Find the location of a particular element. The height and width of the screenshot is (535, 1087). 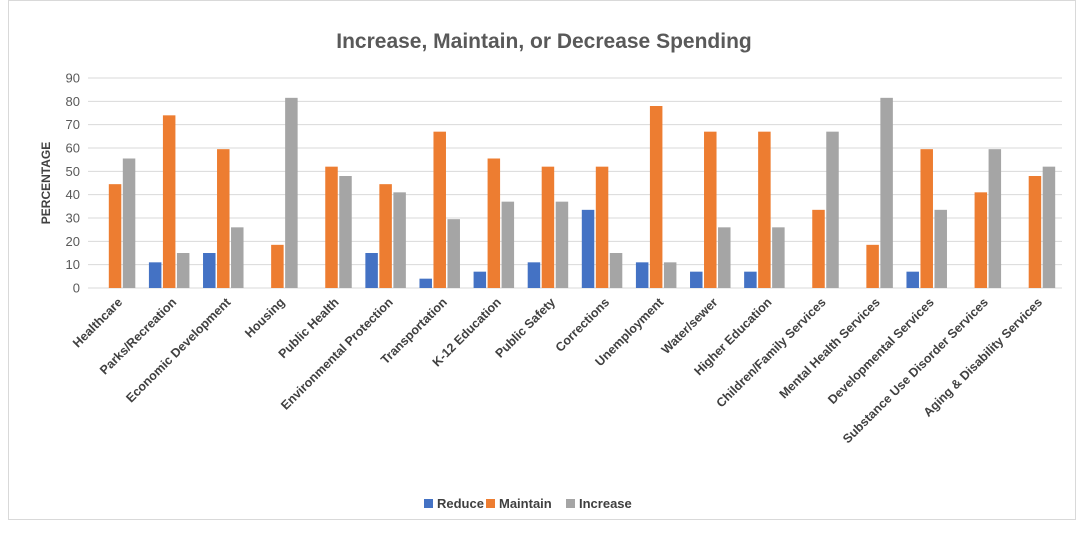

y-tick-label: 40 is located at coordinates (73, 194).